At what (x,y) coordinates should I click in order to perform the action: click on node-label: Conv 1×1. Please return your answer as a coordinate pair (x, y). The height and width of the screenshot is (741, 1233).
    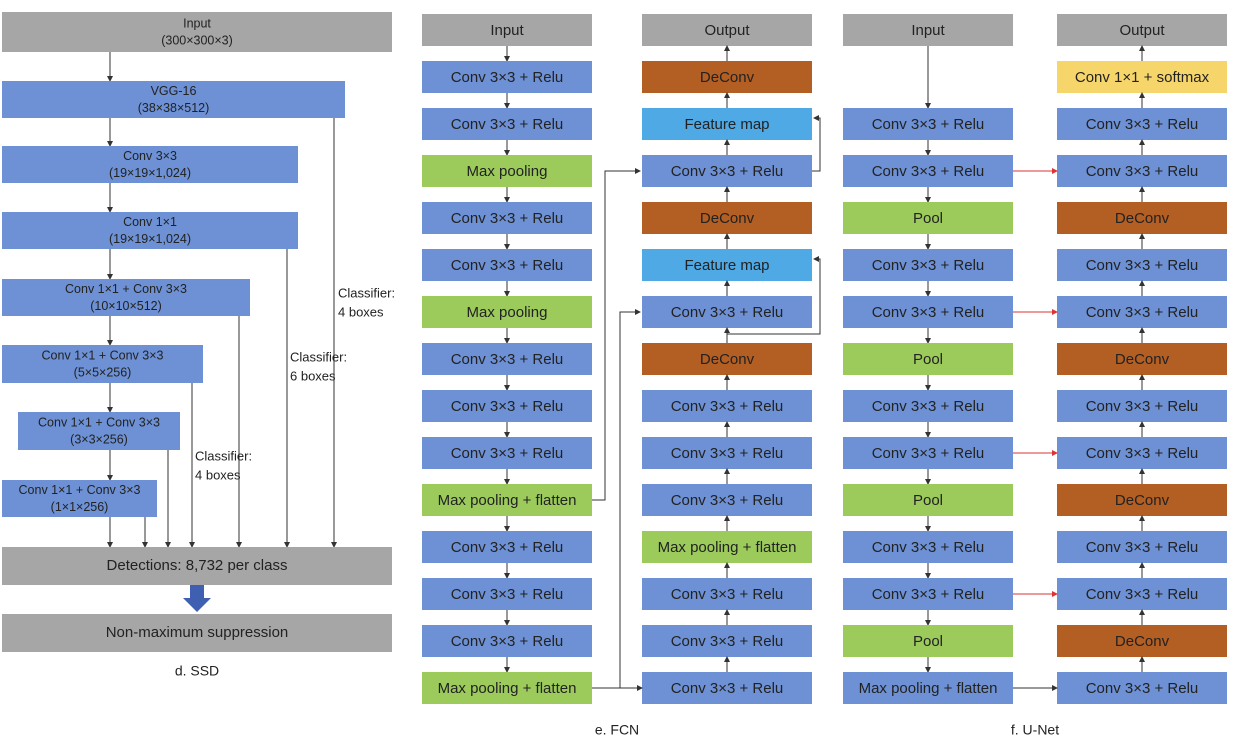
    Looking at the image, I should click on (150, 222).